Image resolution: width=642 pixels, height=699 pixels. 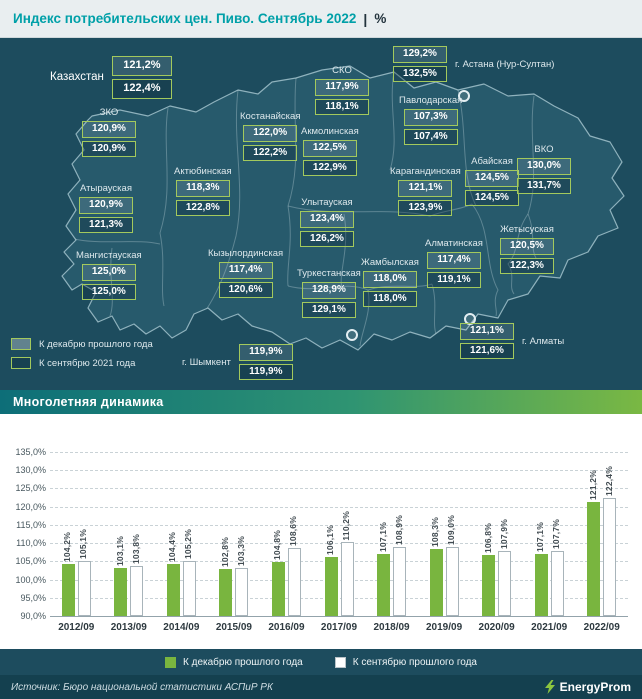 I want to click on value-to-september: 132,5%, so click(x=420, y=73).